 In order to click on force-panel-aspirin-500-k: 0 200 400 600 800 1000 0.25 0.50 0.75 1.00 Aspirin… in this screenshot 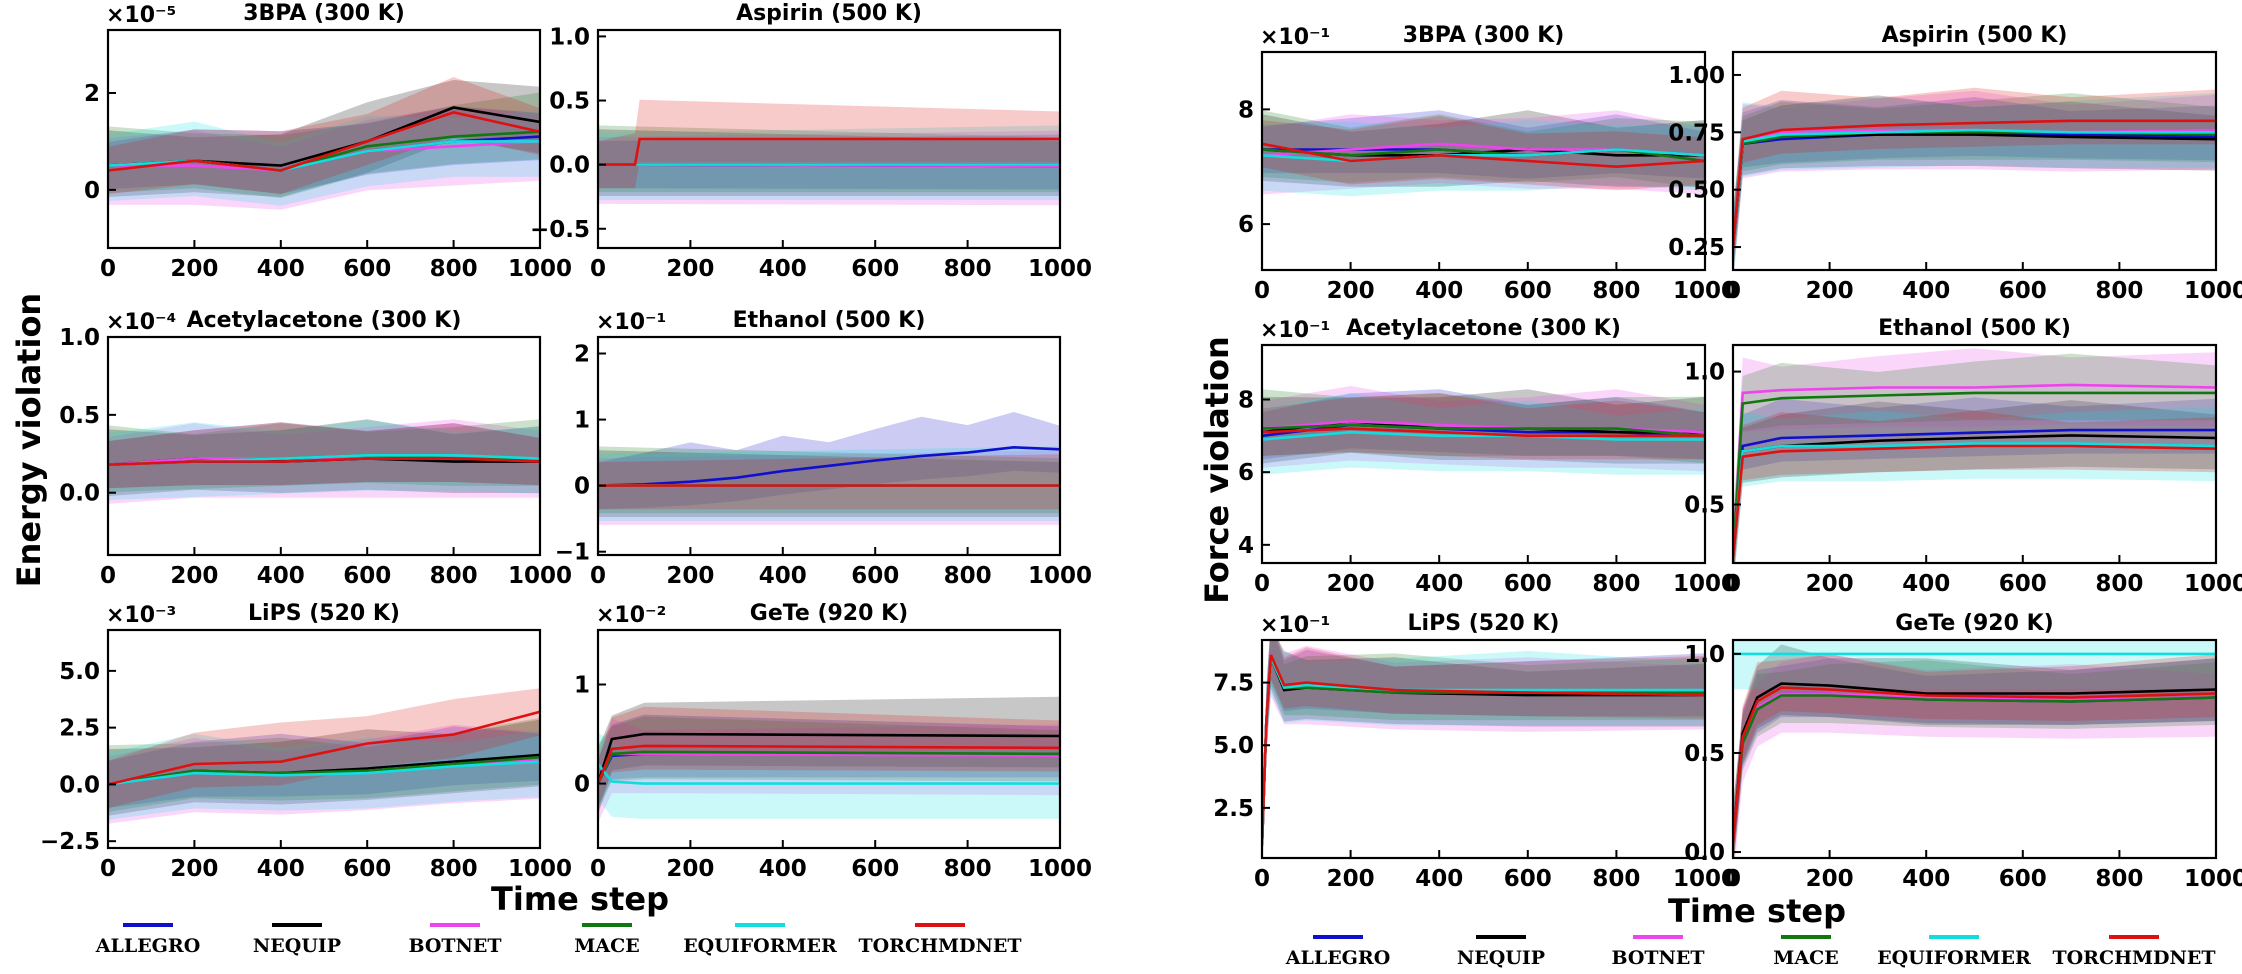, I will do `click(1955, 163)`.